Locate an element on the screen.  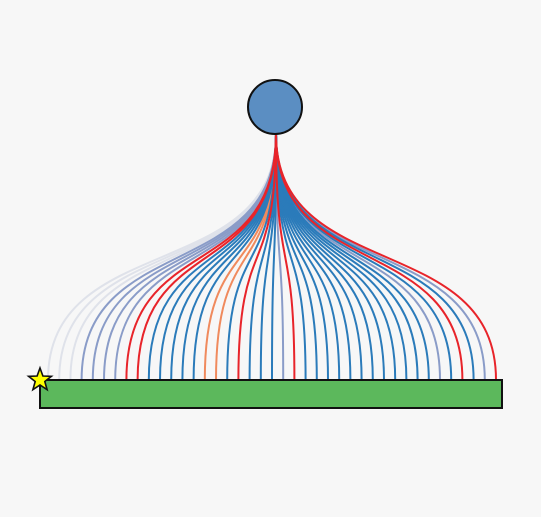
start-star-icon is located at coordinates (40, 378).